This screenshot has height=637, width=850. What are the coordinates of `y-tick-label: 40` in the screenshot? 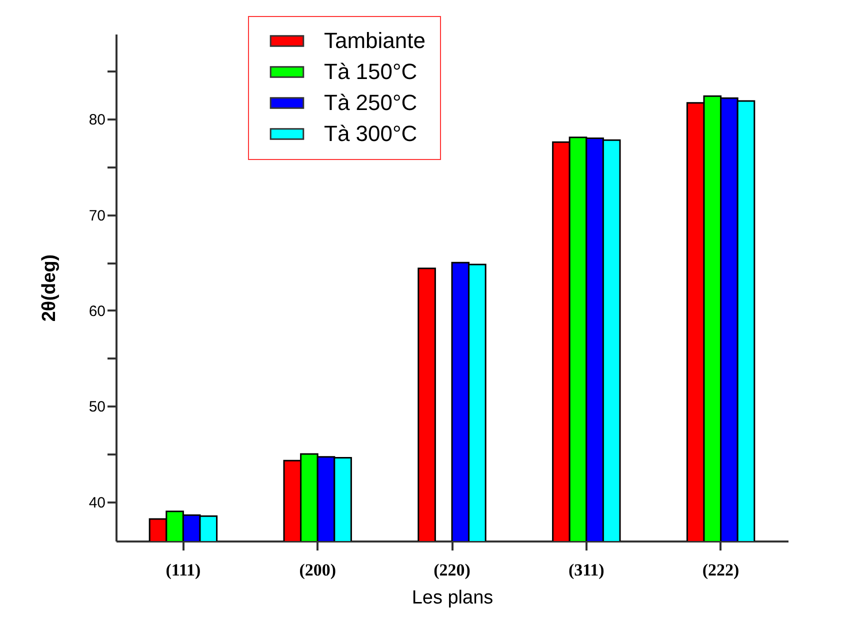 It's located at (97, 503).